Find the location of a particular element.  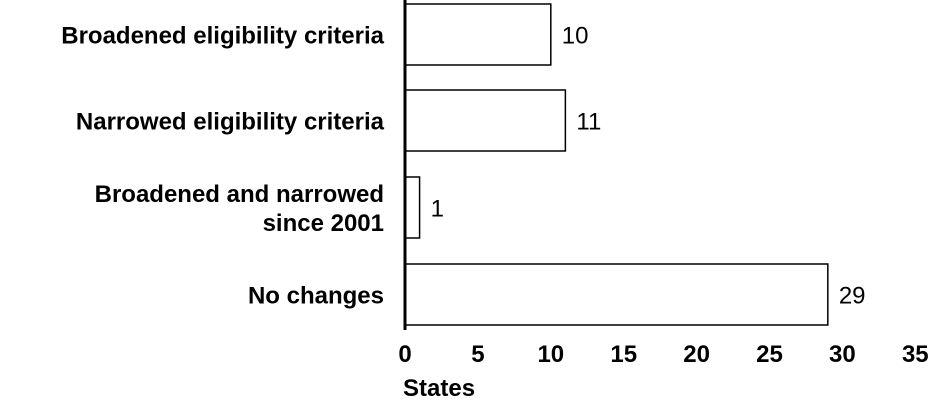

category-label-0: Broadened eligibility criteria is located at coordinates (222, 36).